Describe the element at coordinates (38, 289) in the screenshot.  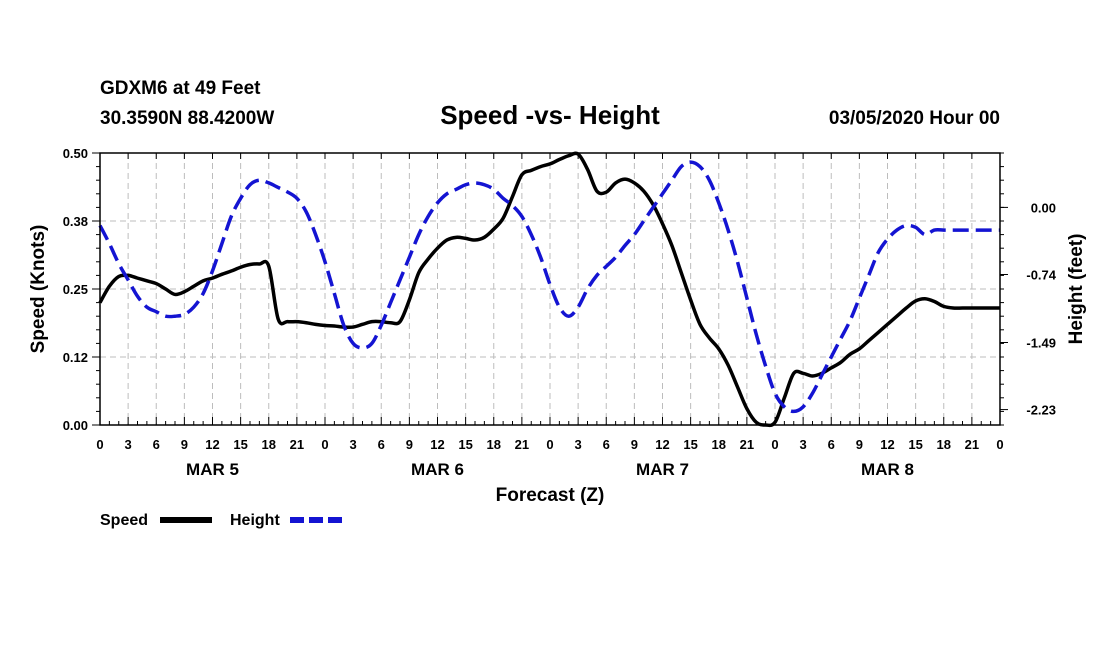
I see `y-axis-left-label: Speed (Knots)` at that location.